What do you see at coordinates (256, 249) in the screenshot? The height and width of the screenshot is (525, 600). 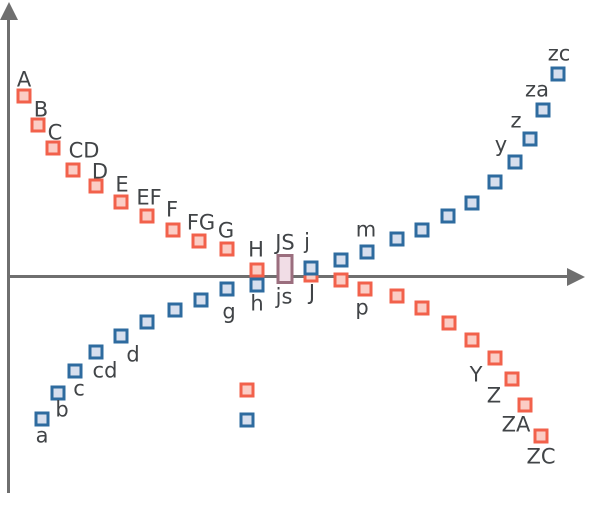 I see `point-label-H: H` at bounding box center [256, 249].